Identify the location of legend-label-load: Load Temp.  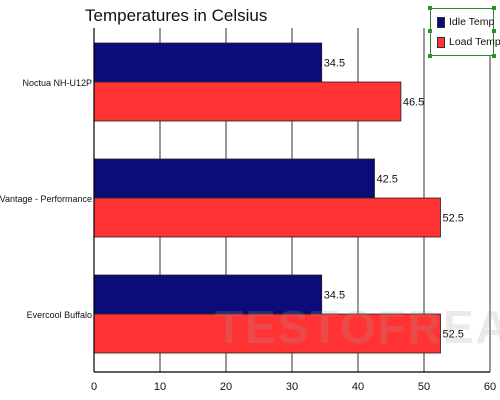
(474, 42).